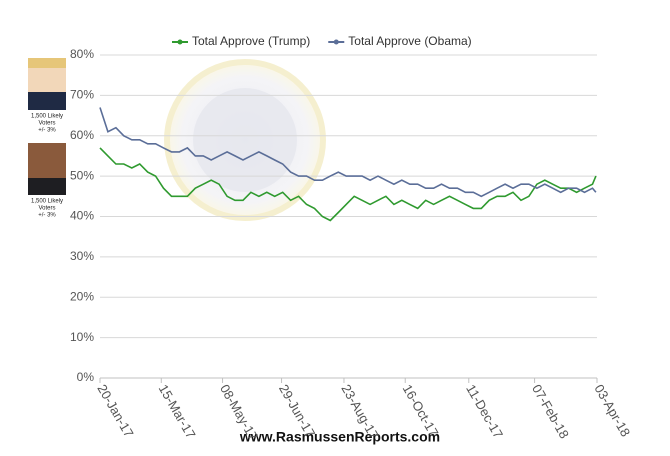 The width and height of the screenshot is (670, 456). What do you see at coordinates (115, 411) in the screenshot?
I see `x-tick-label: 20-Jan-17` at bounding box center [115, 411].